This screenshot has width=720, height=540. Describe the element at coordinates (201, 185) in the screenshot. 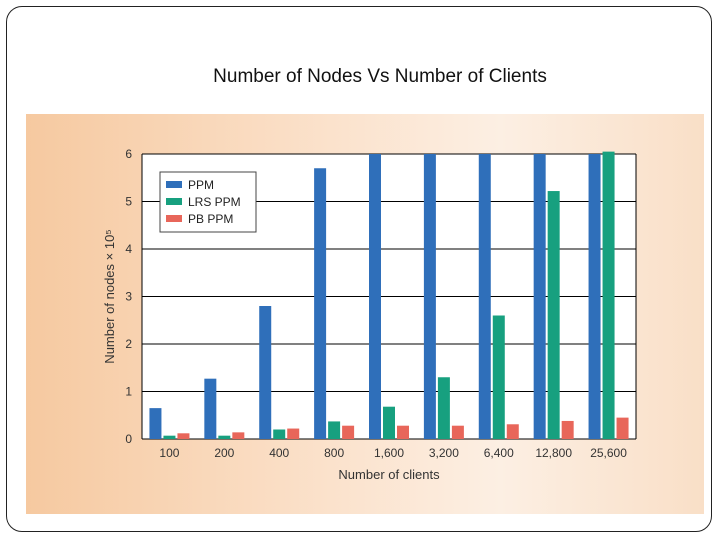

I see `legend-label: PPM` at that location.